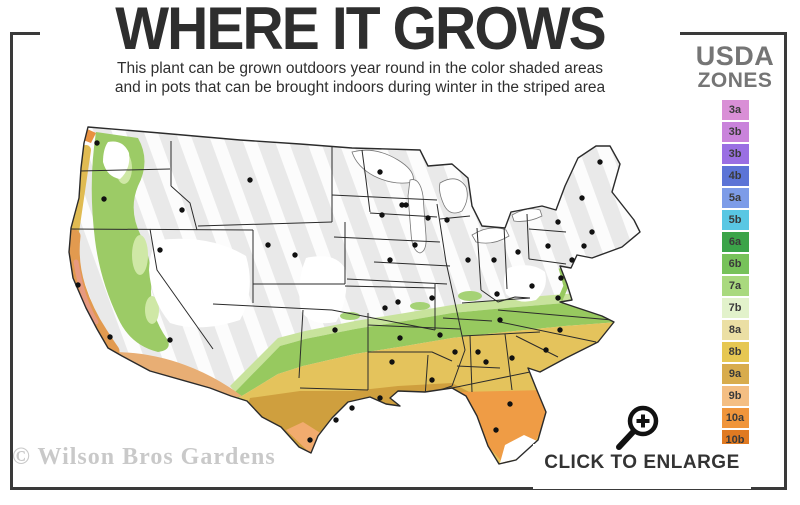  Describe the element at coordinates (735, 176) in the screenshot. I see `legend-zone-4b-3: 4b` at that location.